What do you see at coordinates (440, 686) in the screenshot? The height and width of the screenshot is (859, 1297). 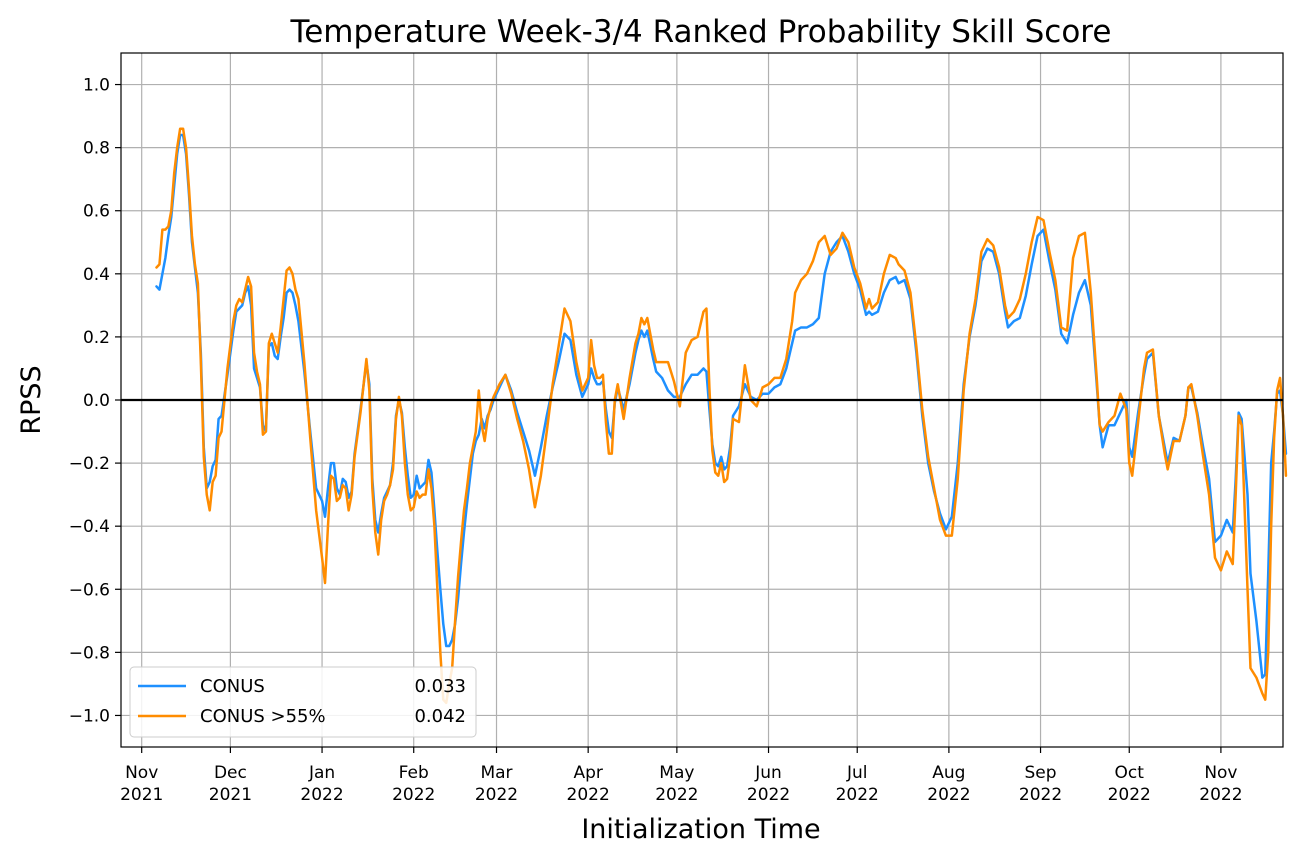 I see `legend-value-conus: 0.033` at bounding box center [440, 686].